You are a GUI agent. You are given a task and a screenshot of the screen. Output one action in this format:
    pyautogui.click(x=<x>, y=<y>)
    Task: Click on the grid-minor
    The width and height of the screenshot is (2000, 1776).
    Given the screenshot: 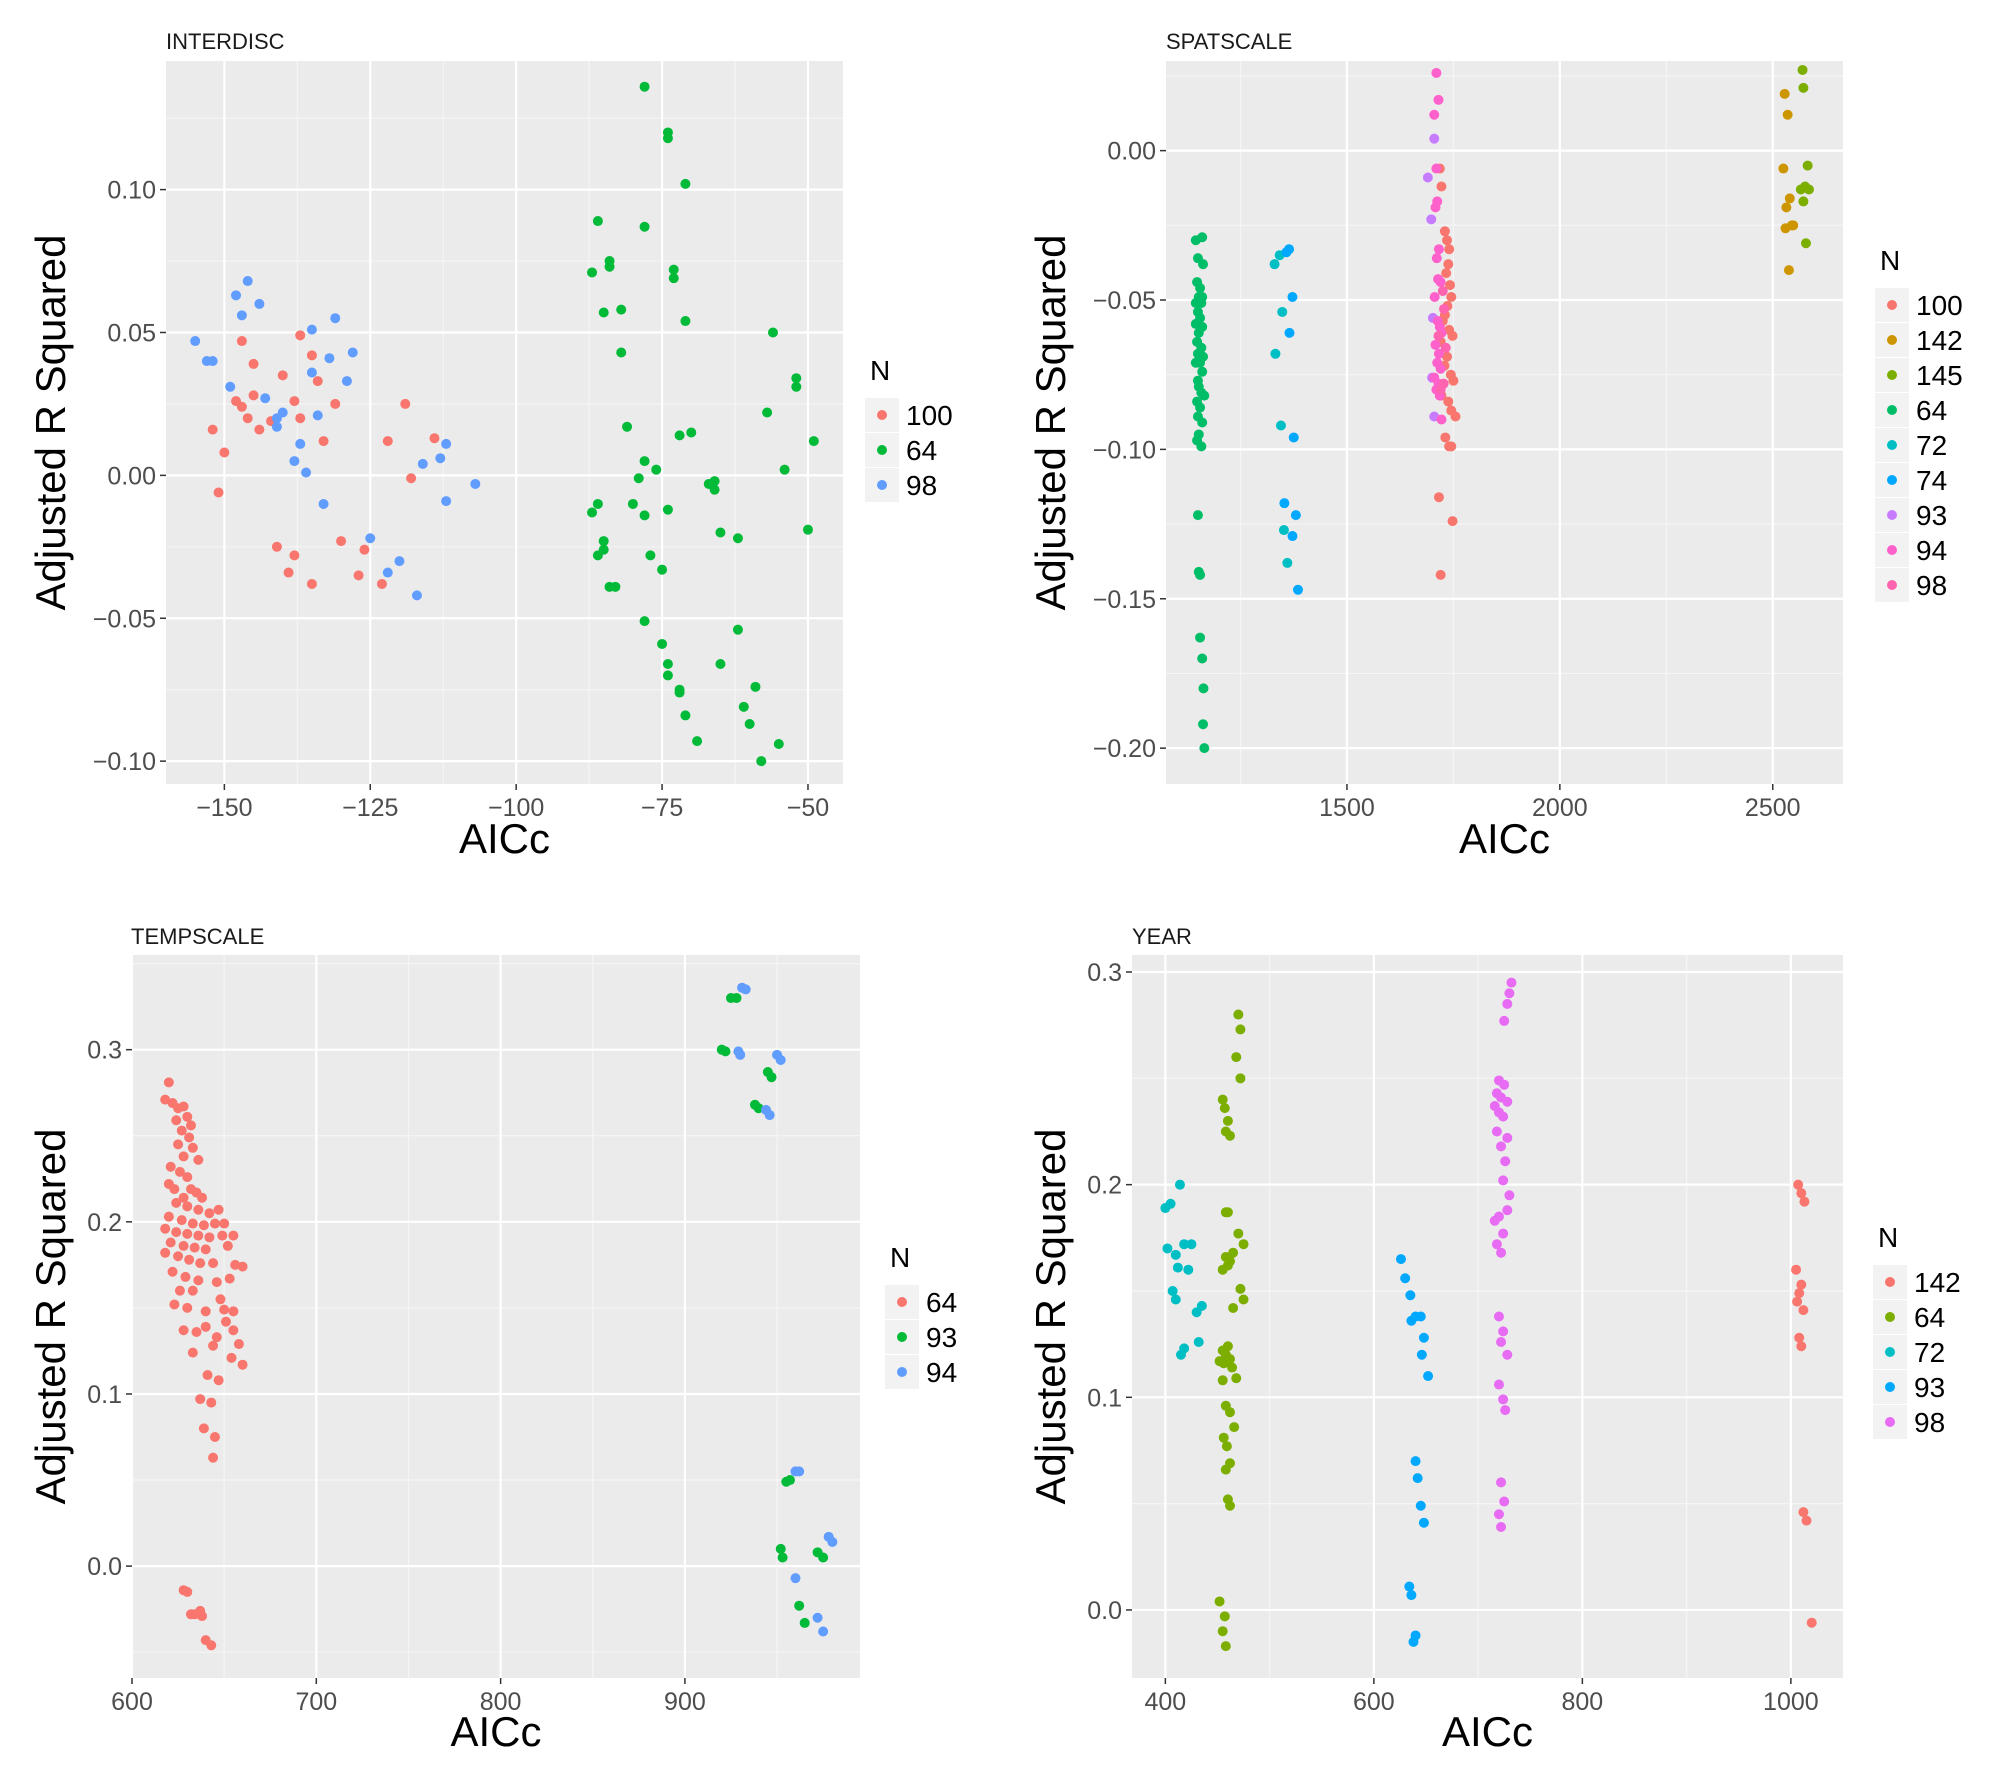 What is the action you would take?
    pyautogui.click(x=504, y=422)
    